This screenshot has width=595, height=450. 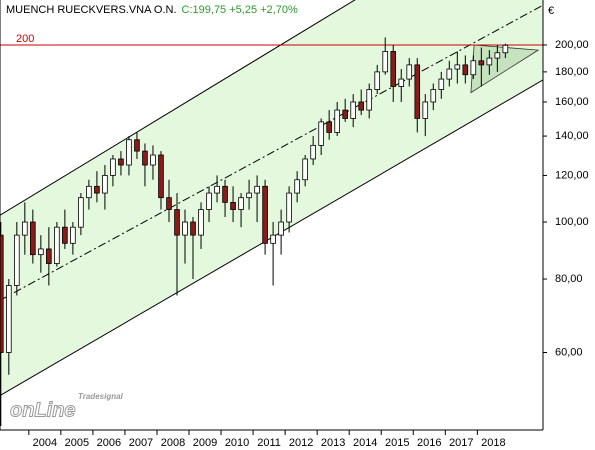 I want to click on x-tick-label: 2011, so click(x=269, y=443).